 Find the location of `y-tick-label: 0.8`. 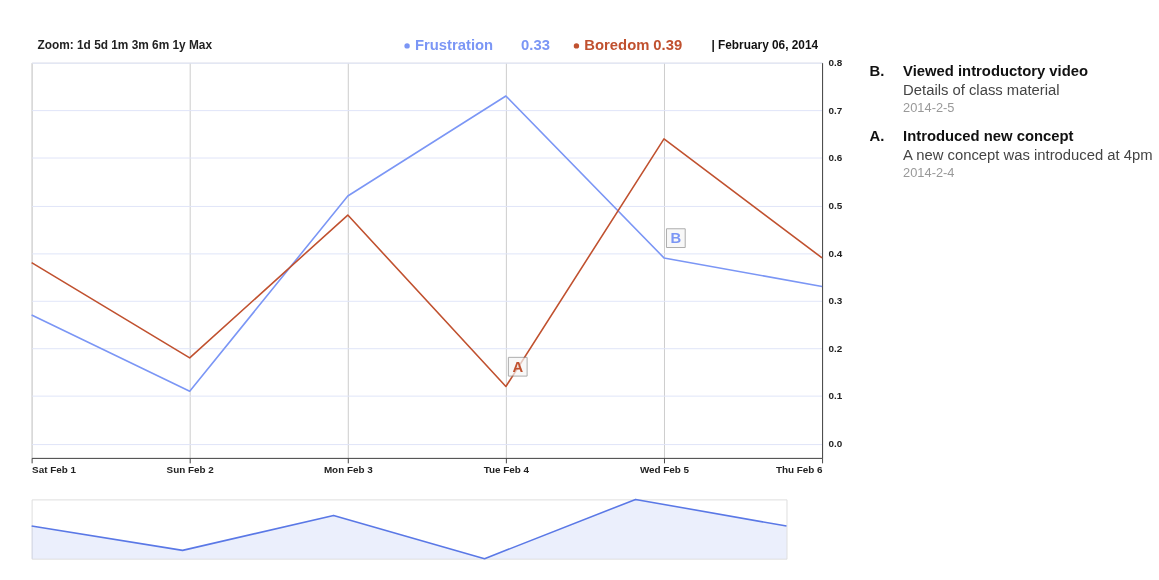

y-tick-label: 0.8 is located at coordinates (835, 63).